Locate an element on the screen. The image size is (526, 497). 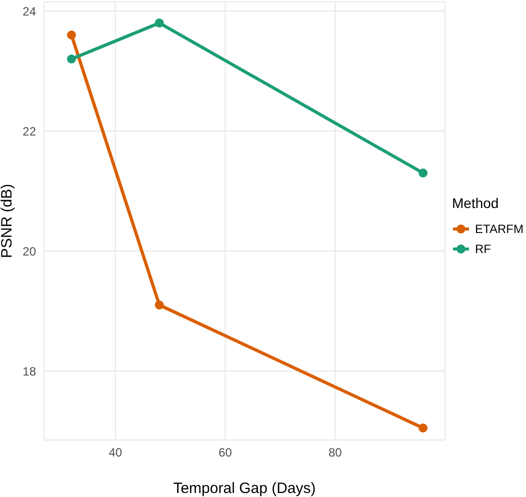
y-axis-title: PSNR (dB) is located at coordinates (8, 221).